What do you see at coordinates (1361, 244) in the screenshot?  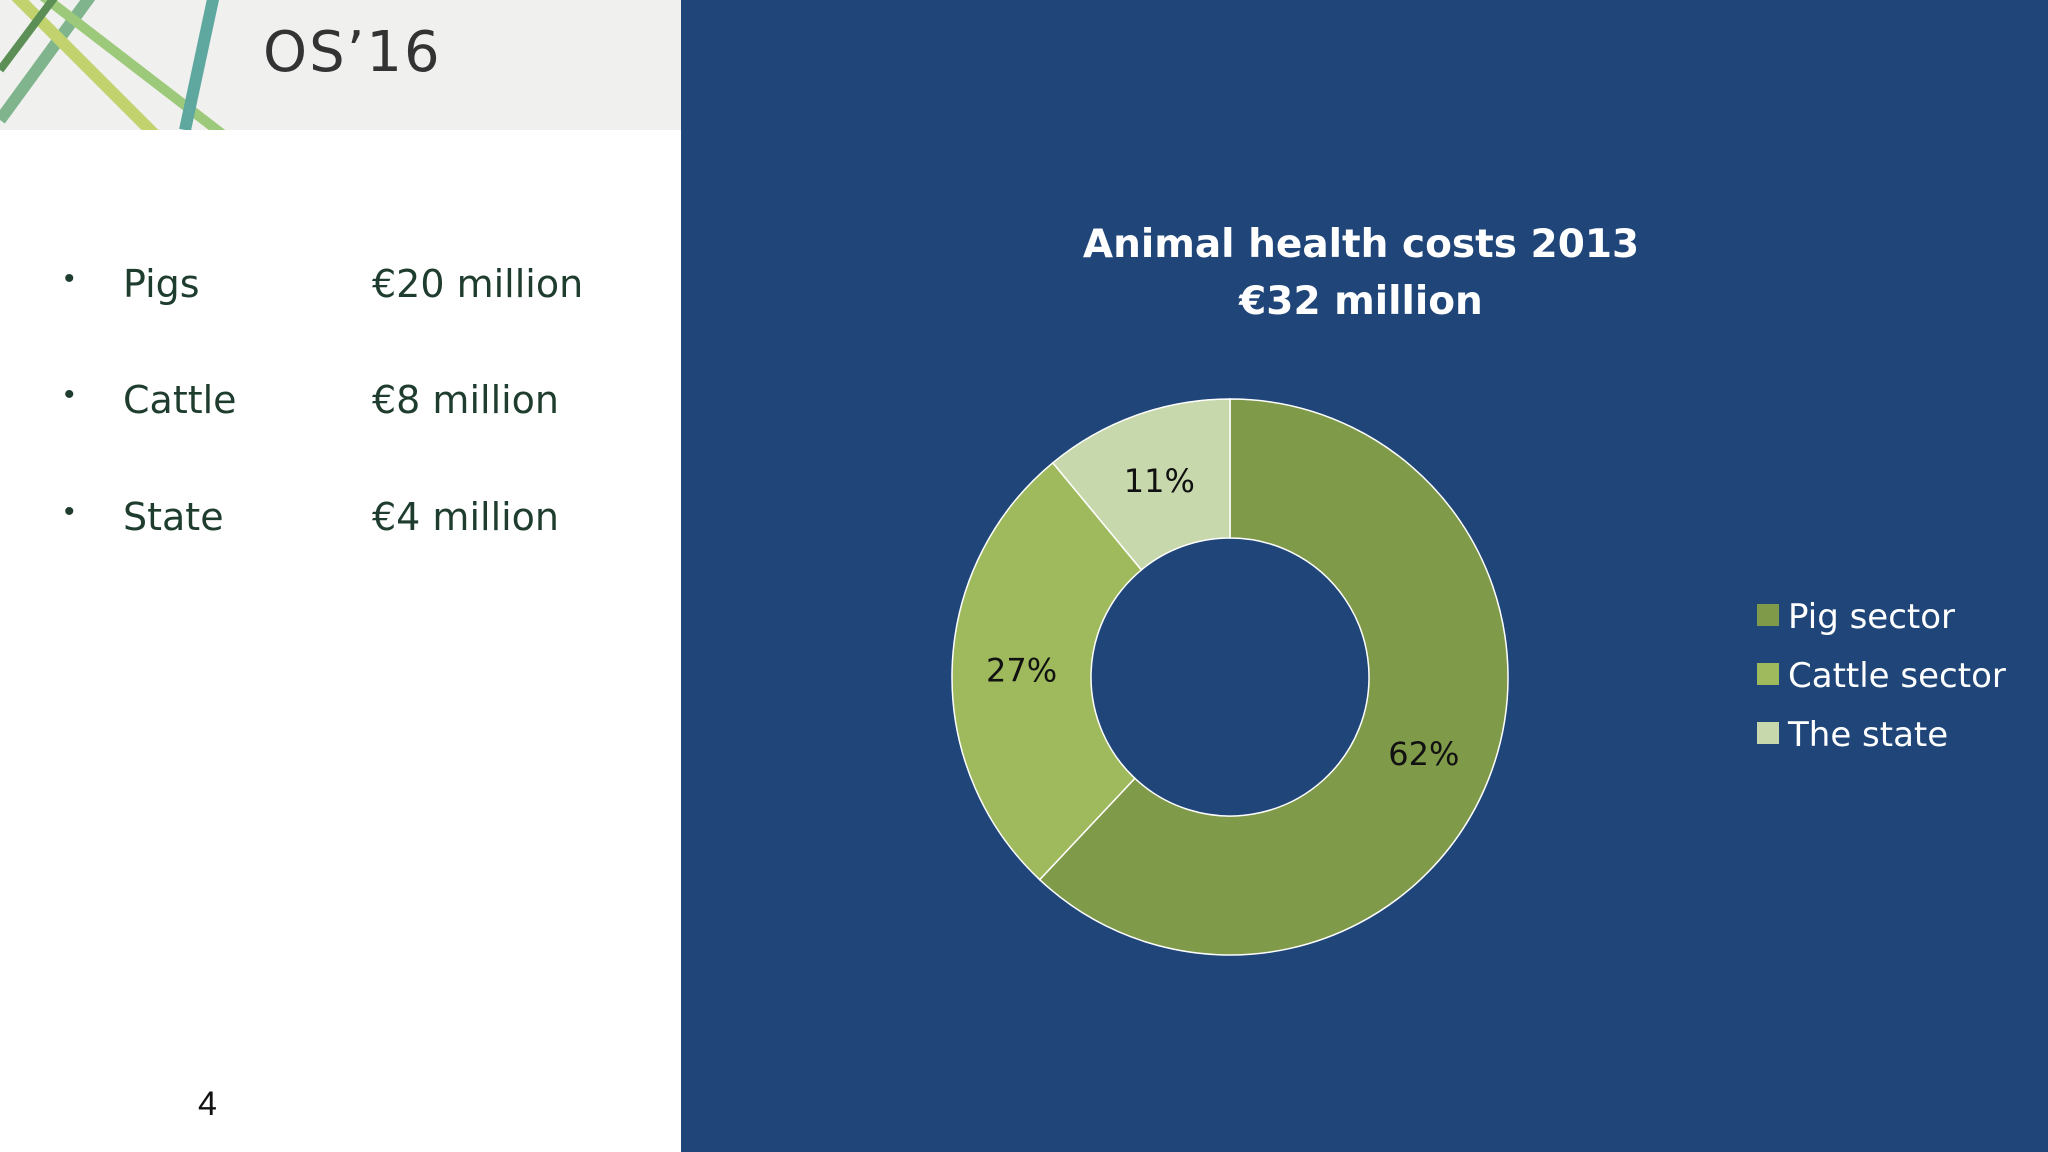 I see `chart-title-line: Animal health costs 2013` at bounding box center [1361, 244].